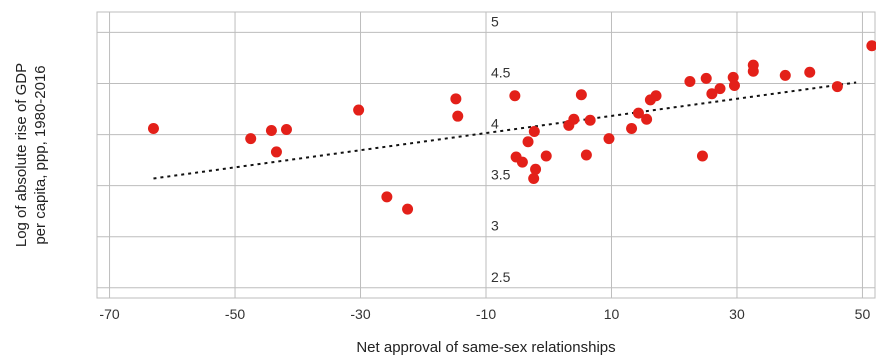 The image size is (876, 360). Describe the element at coordinates (109, 314) in the screenshot. I see `x-tick-label: -70` at that location.